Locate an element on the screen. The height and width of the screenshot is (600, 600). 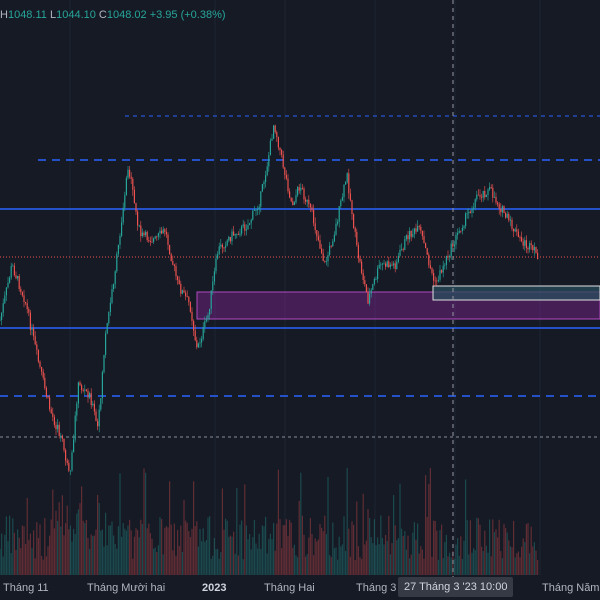
time-axis-label: Tháng 11 is located at coordinates (26, 588).